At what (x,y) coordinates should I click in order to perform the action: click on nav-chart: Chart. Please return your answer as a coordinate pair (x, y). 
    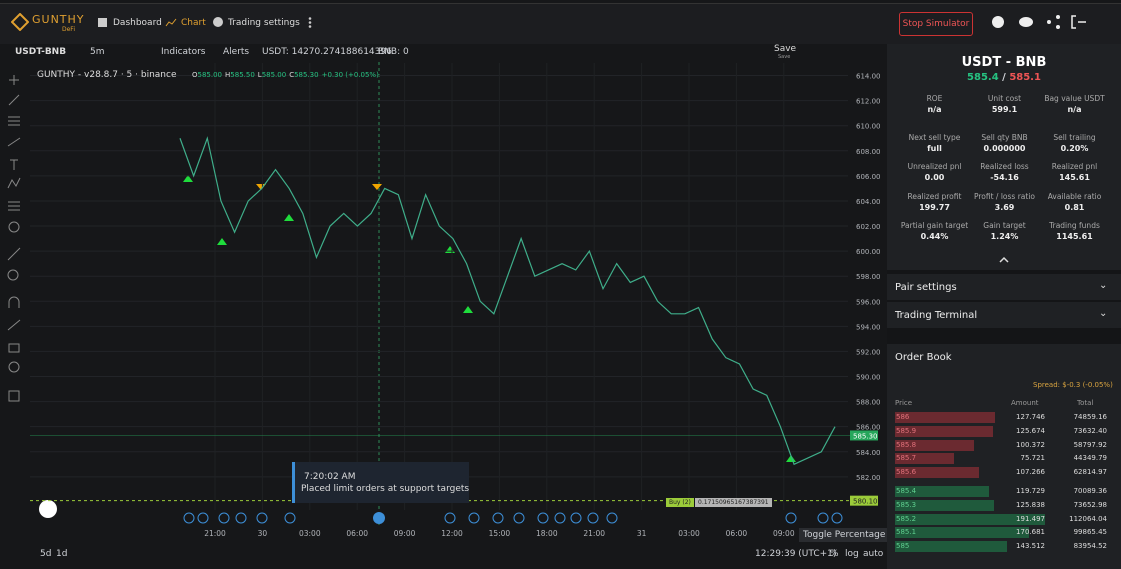
    Looking at the image, I should click on (193, 23).